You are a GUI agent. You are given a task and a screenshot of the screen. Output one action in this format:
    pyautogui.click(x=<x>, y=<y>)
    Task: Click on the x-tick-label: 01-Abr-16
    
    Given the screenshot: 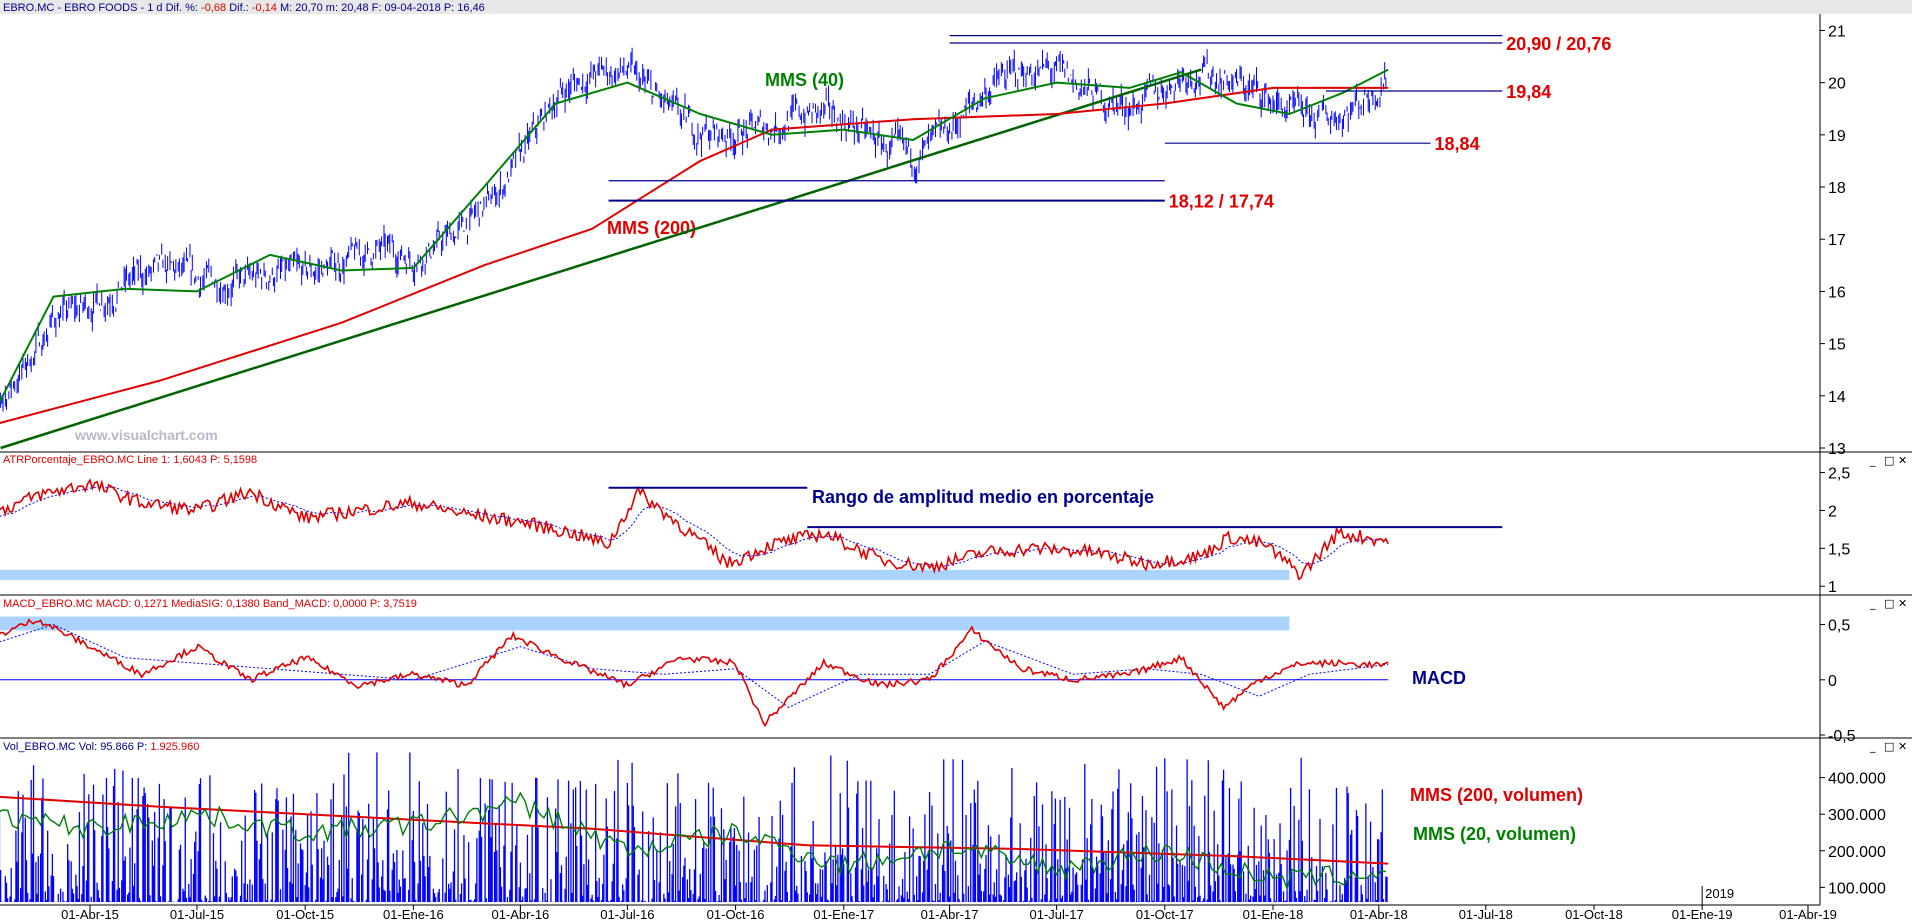 What is the action you would take?
    pyautogui.click(x=520, y=914)
    